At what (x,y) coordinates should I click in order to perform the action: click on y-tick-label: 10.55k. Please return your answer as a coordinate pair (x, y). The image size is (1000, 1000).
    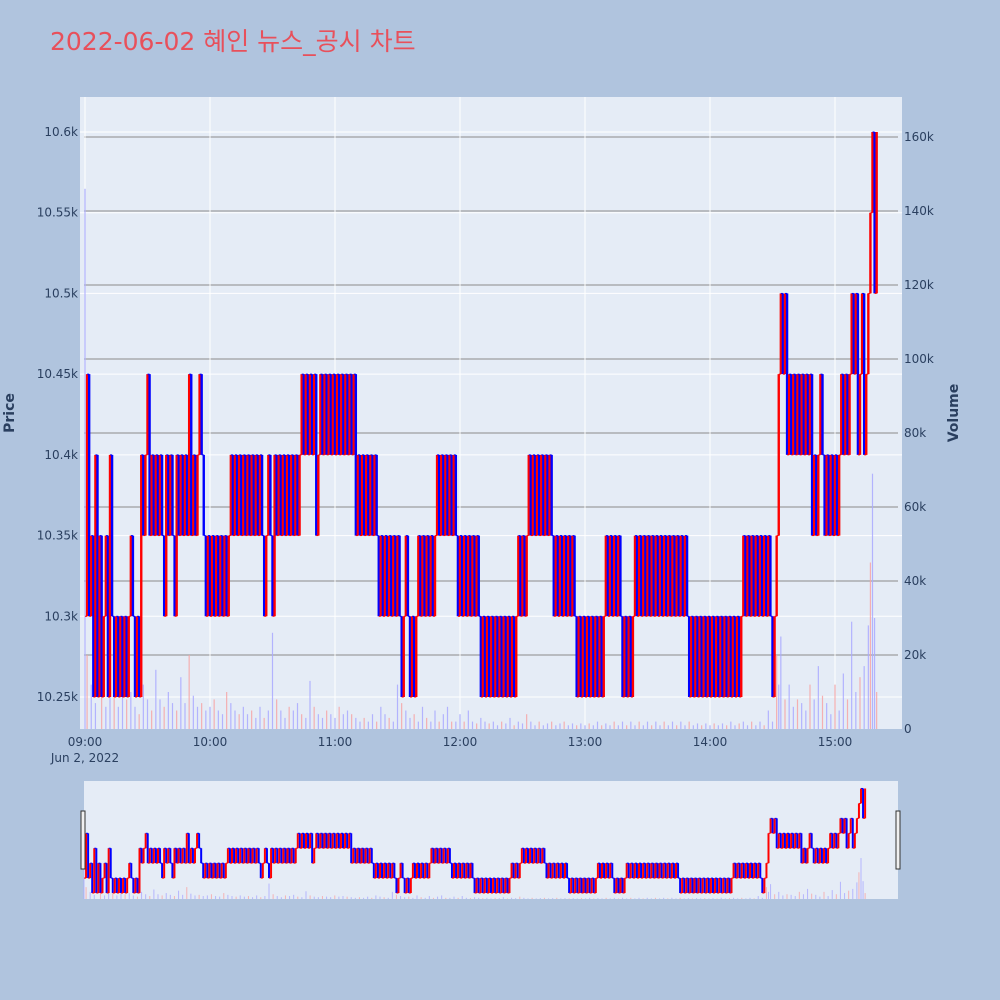
    Looking at the image, I should click on (57, 213).